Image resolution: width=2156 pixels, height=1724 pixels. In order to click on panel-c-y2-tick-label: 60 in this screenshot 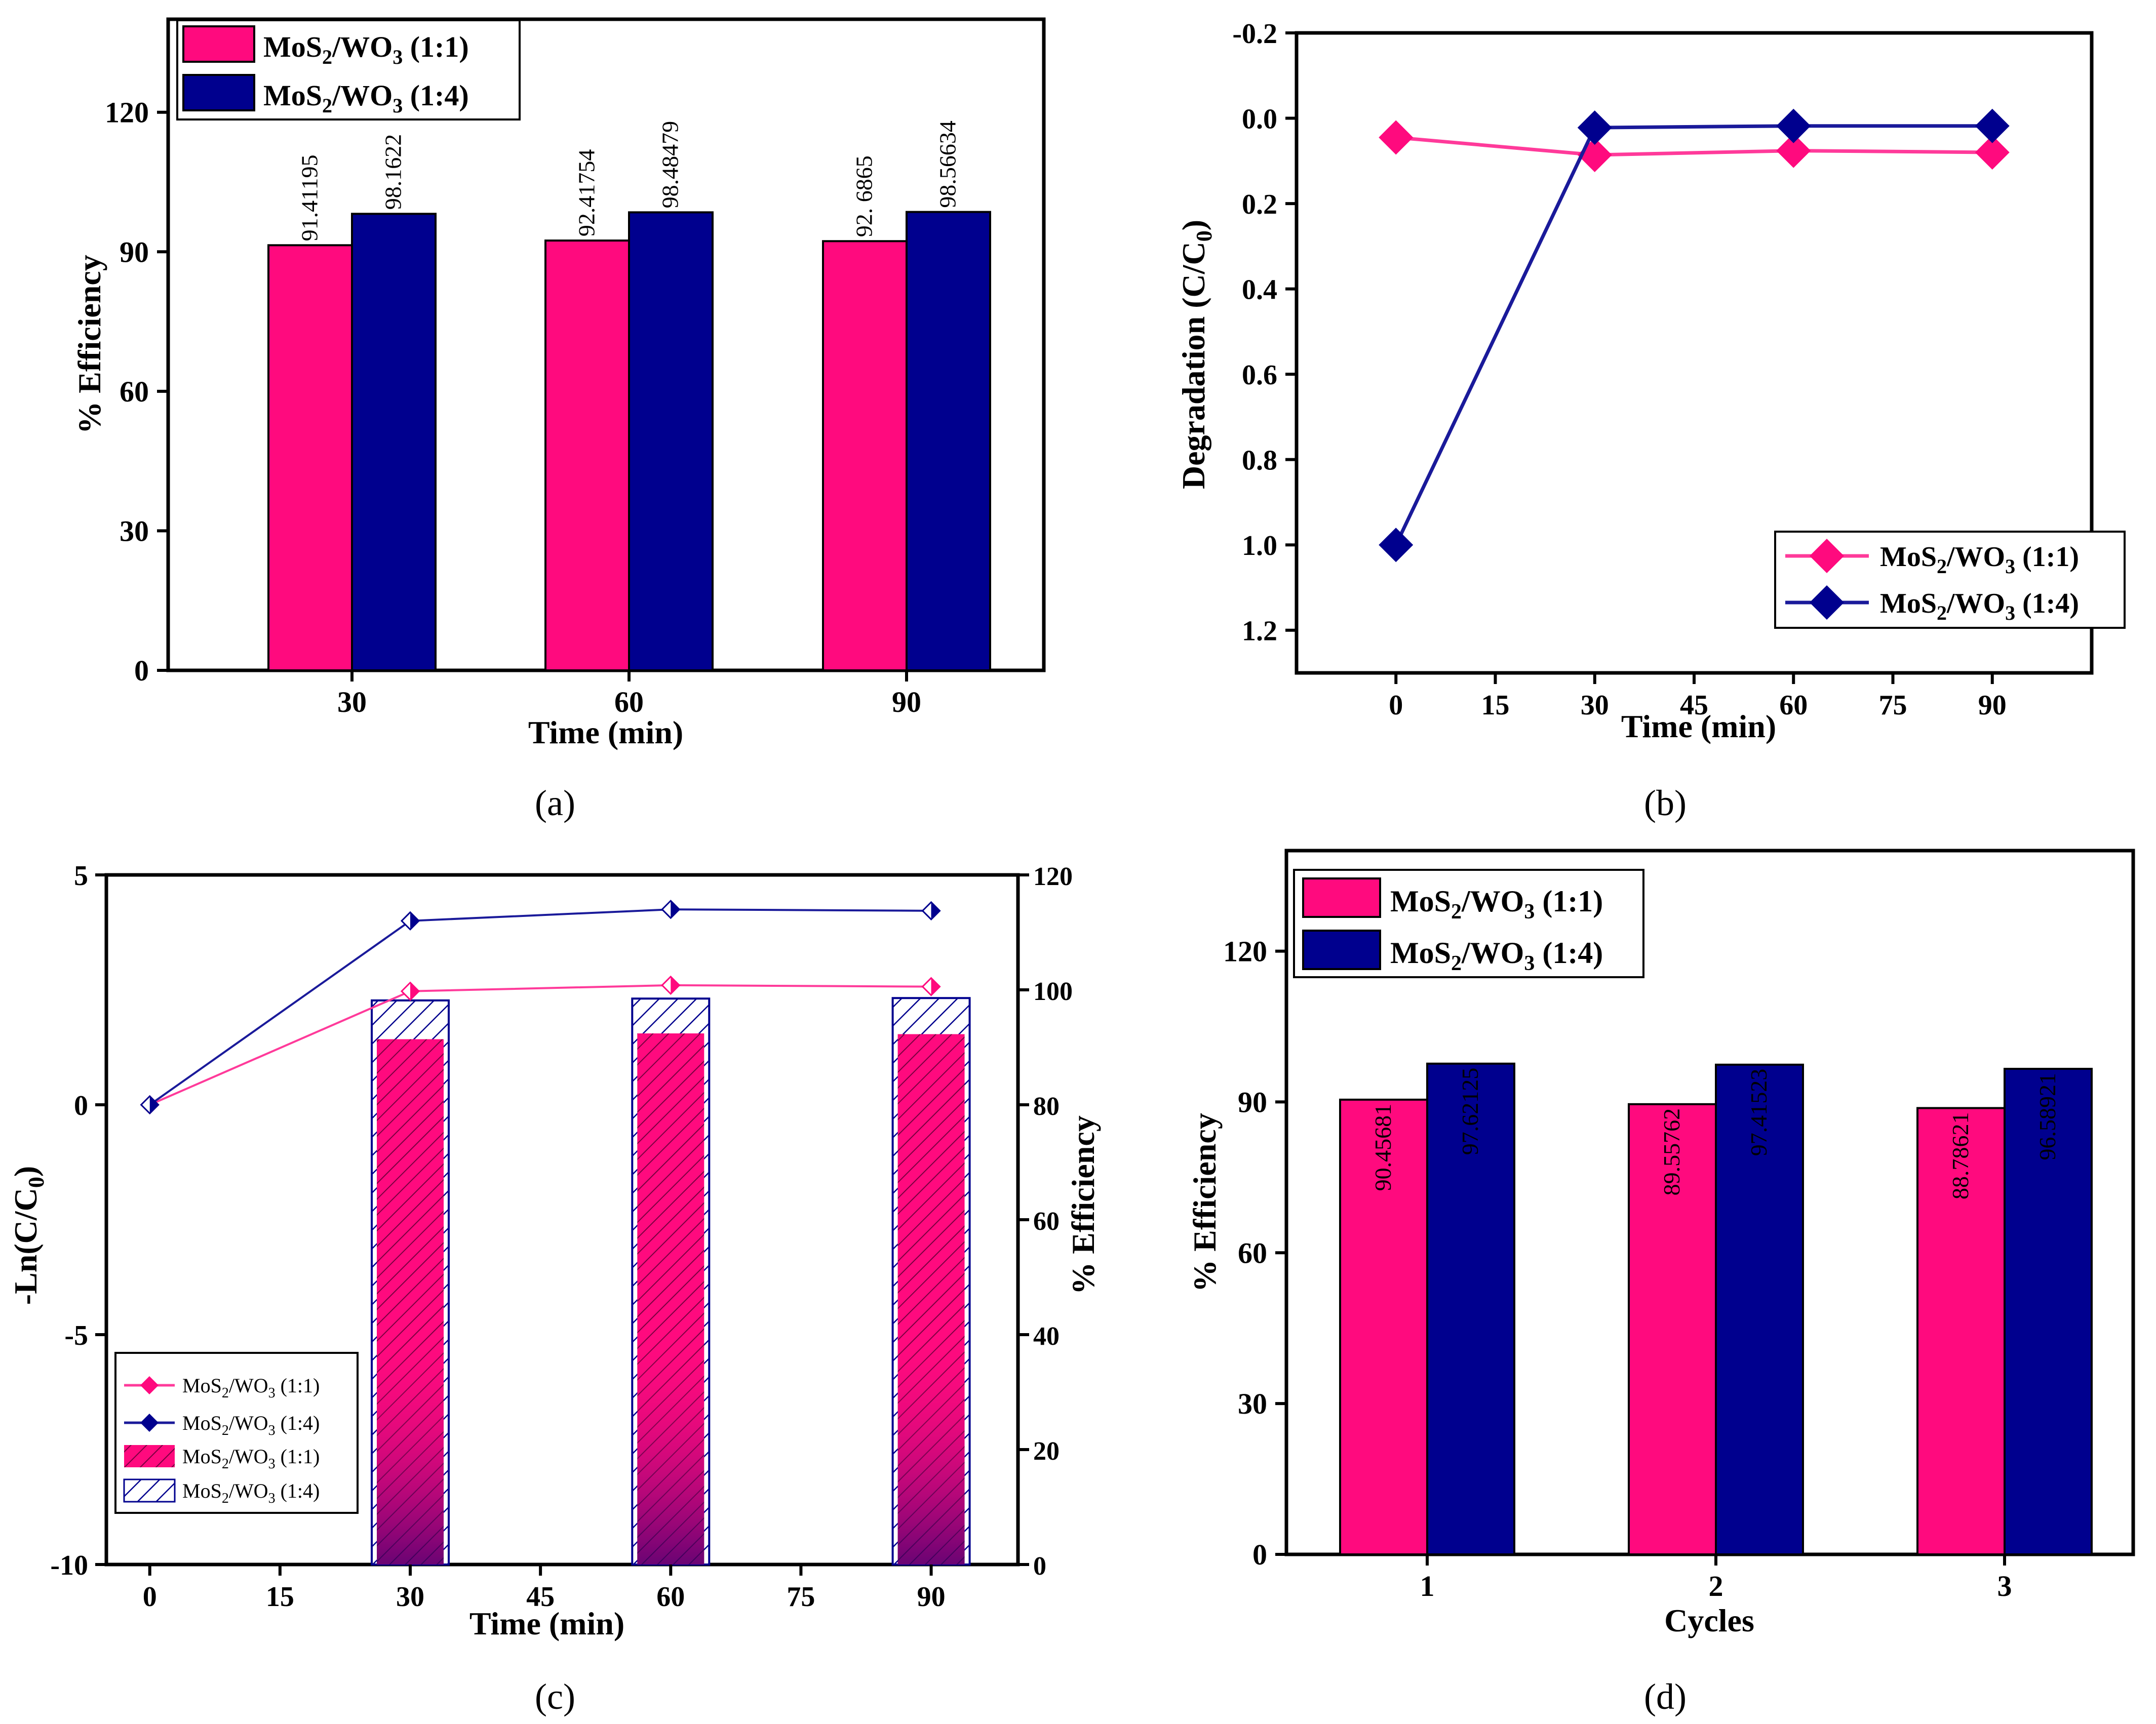, I will do `click(1046, 1221)`.